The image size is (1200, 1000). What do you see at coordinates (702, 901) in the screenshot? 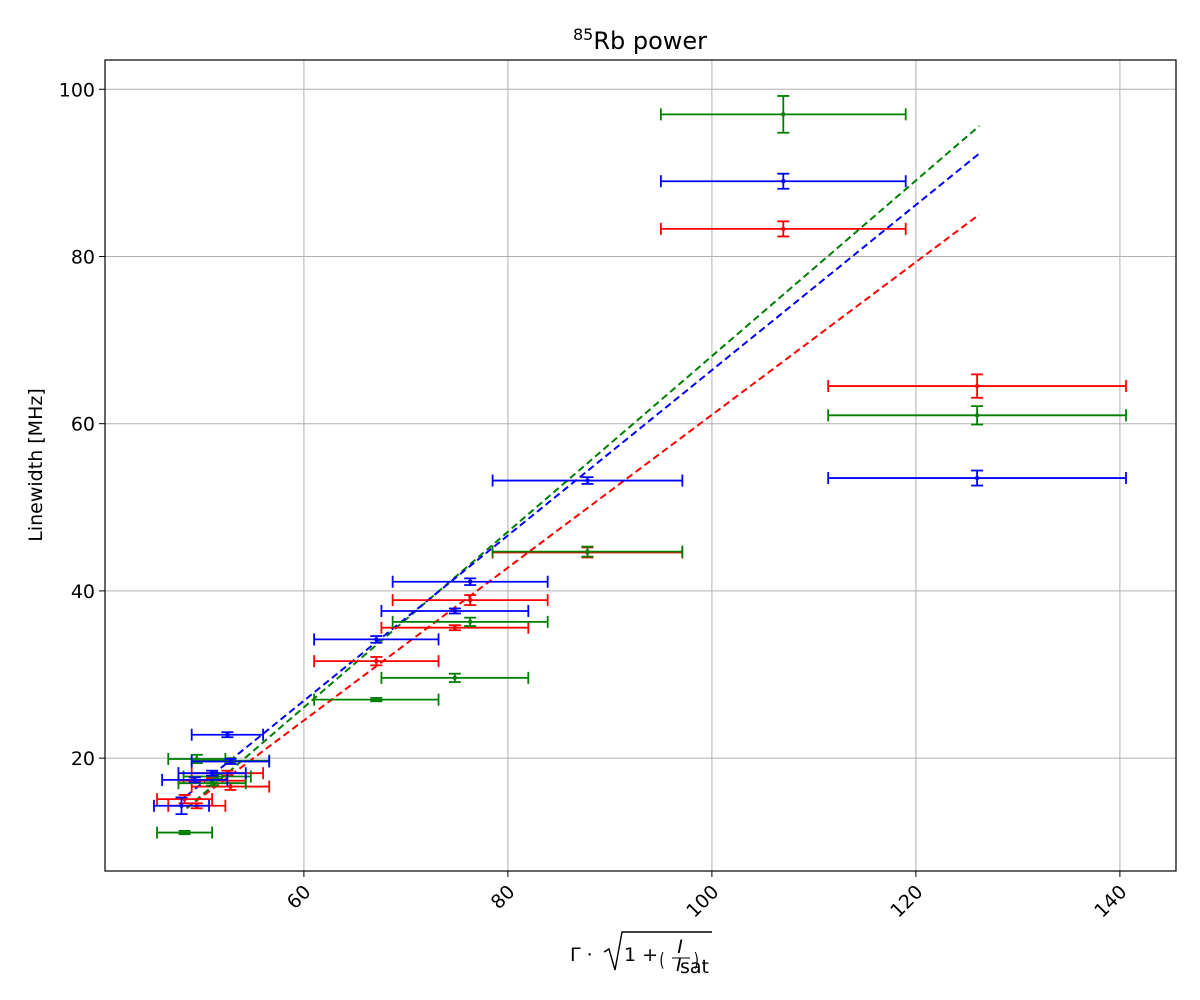
I see `x-tick-label: 100` at bounding box center [702, 901].